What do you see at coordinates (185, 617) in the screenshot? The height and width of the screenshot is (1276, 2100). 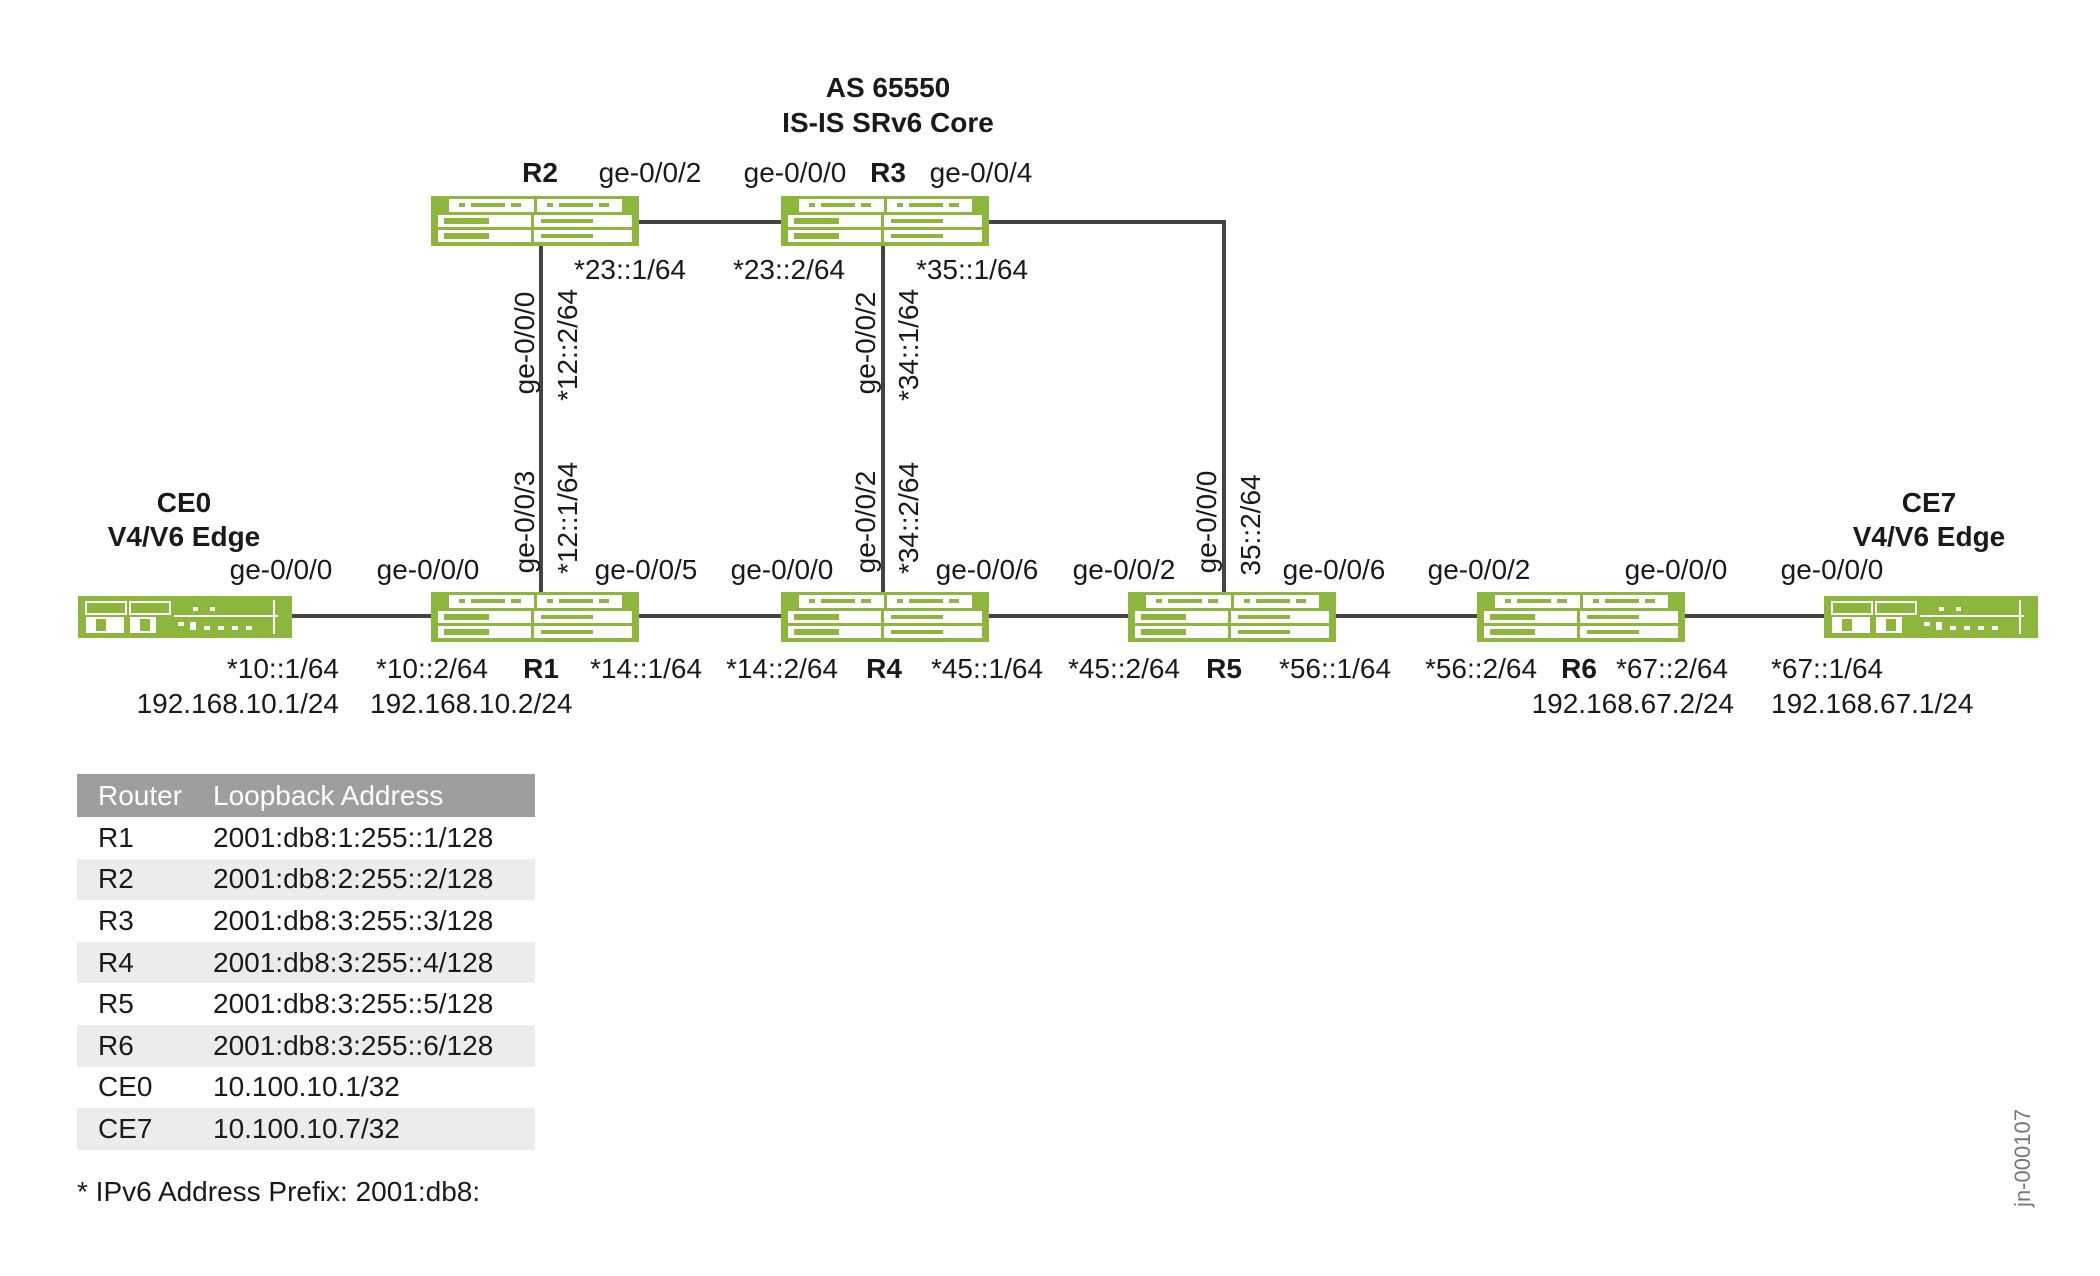 I see `edge-device-ce0-icon` at bounding box center [185, 617].